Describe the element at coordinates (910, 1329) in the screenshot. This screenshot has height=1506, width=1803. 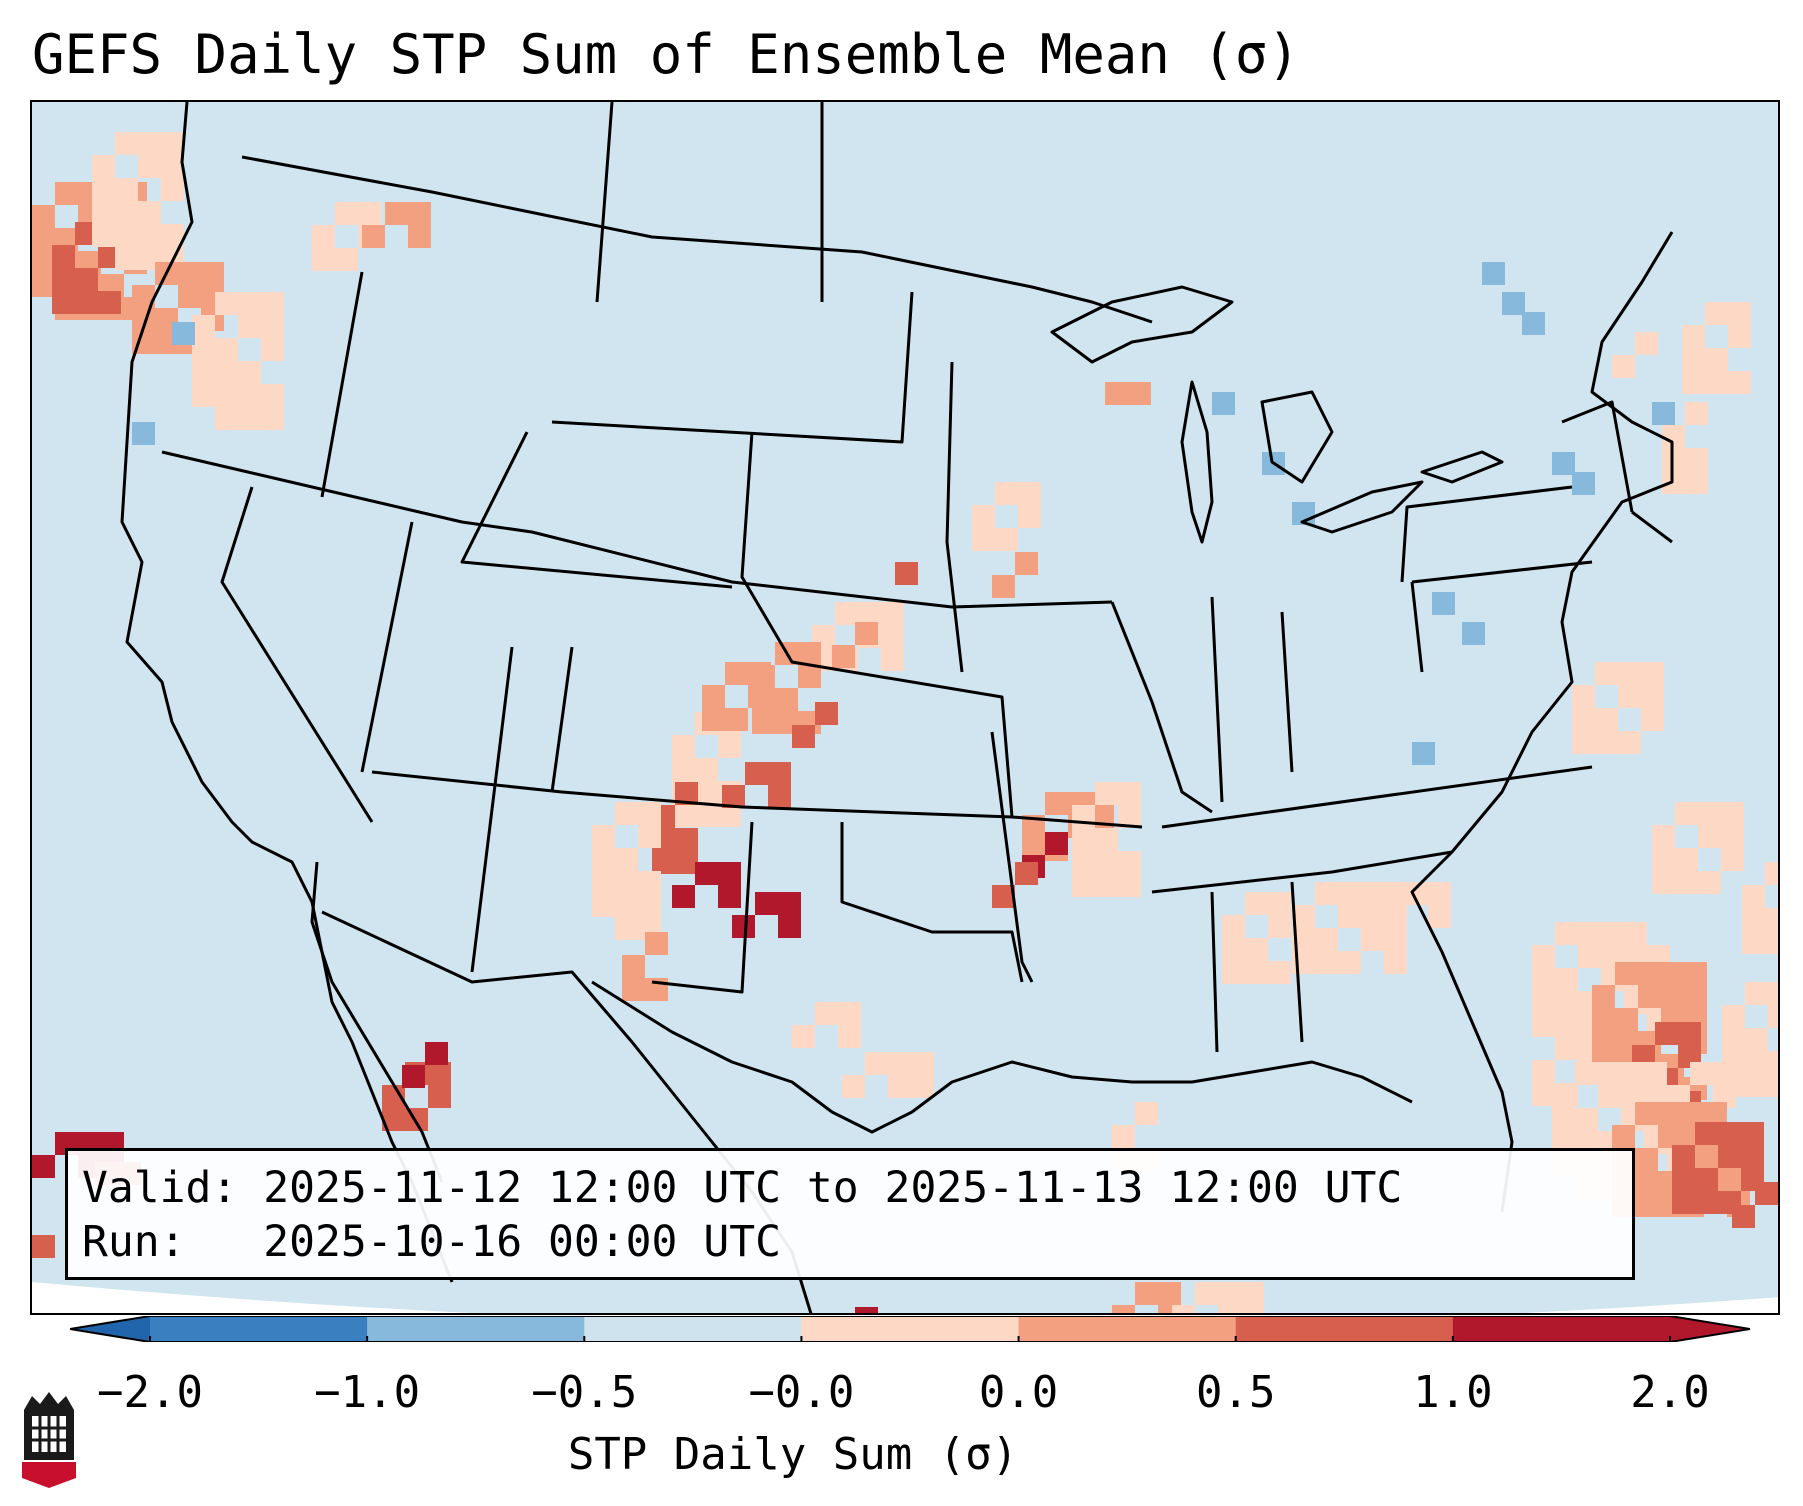
I see `colorbar-segments` at that location.